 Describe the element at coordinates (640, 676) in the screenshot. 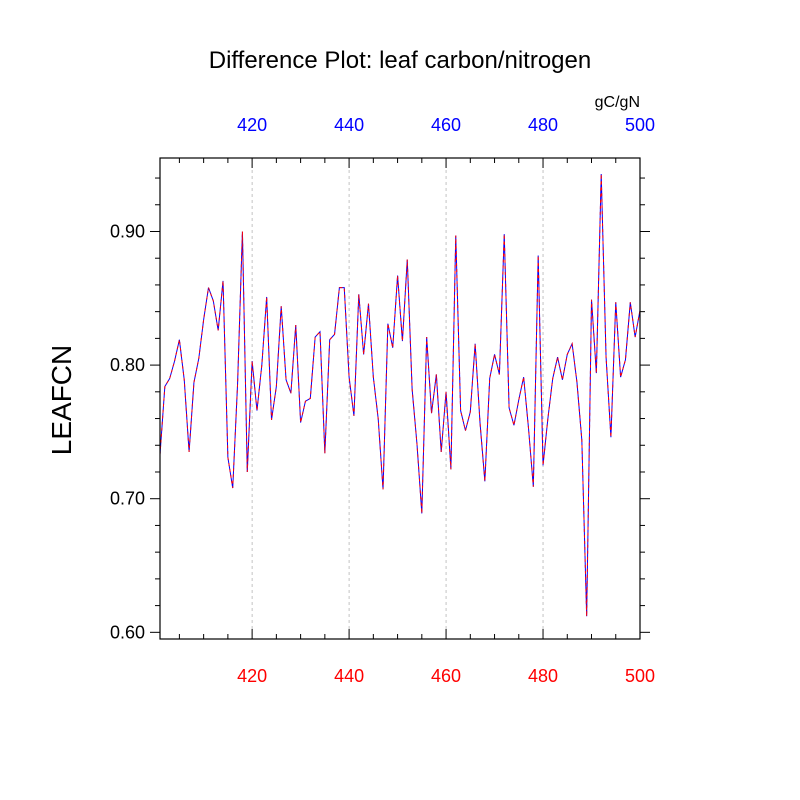

I see `x-tick-label-bottom: 500` at that location.